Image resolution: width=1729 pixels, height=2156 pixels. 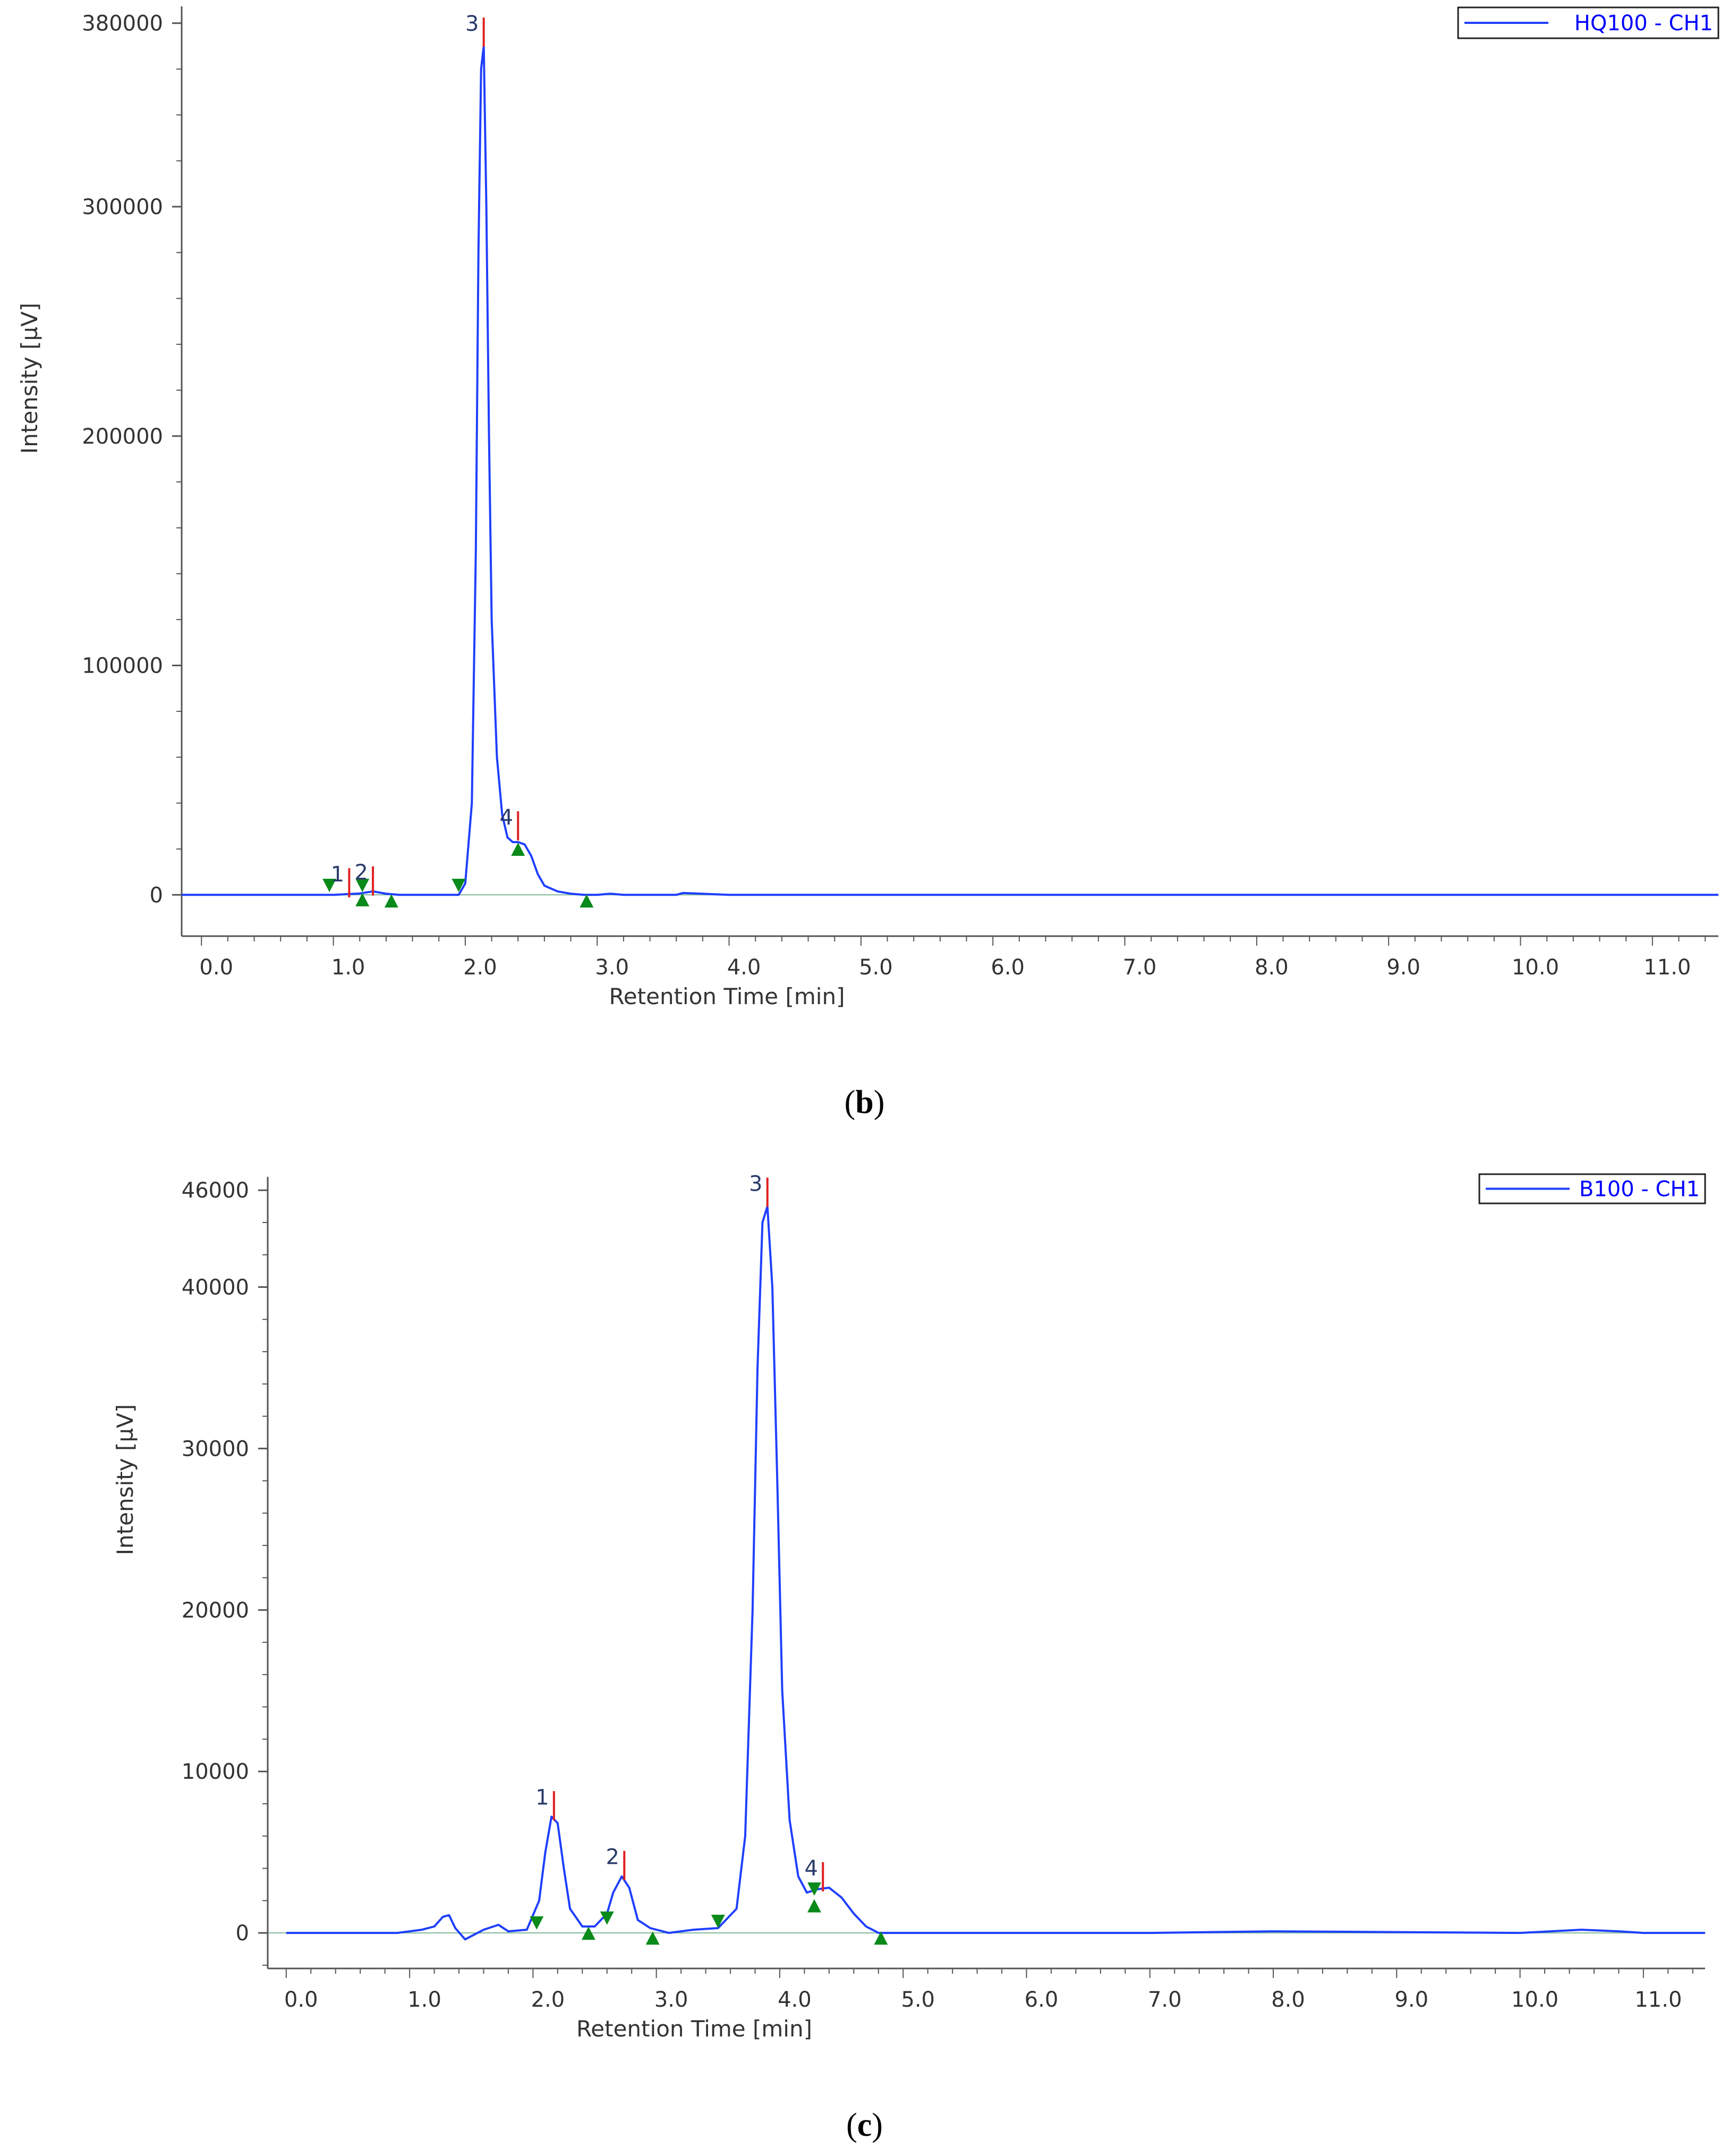 What do you see at coordinates (215, 1610) in the screenshot?
I see `y-tick-label: 20000` at bounding box center [215, 1610].